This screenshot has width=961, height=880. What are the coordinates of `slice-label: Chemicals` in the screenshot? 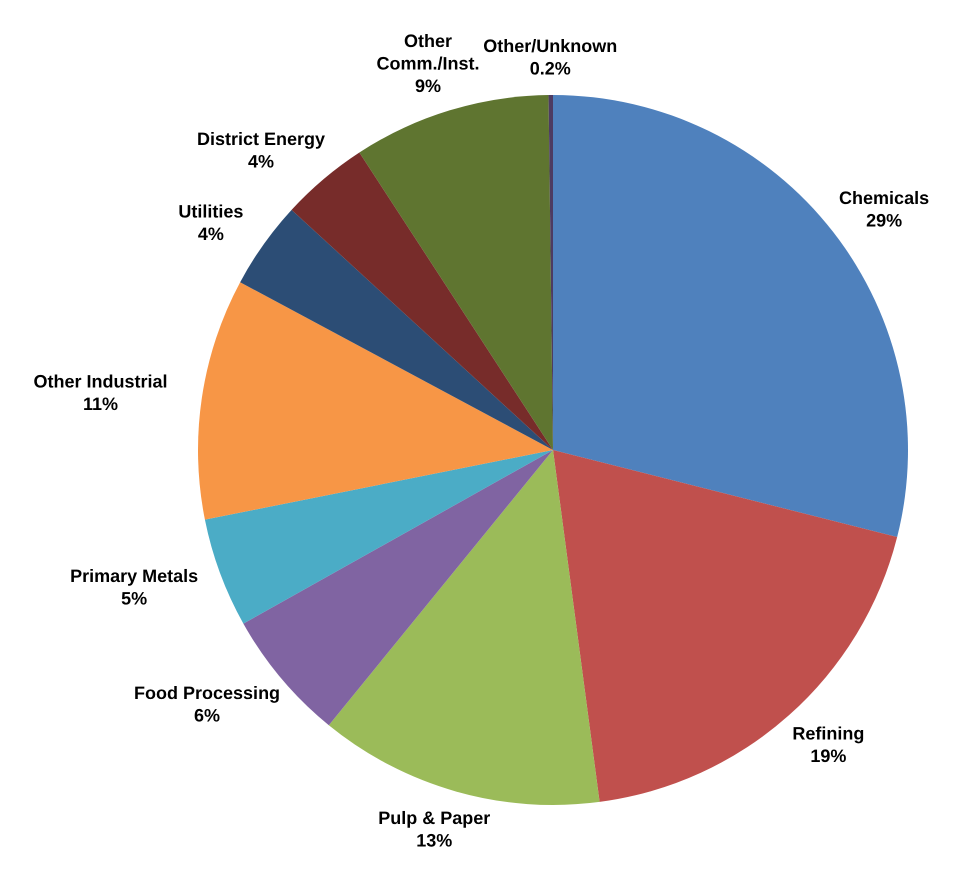 It's located at (884, 198).